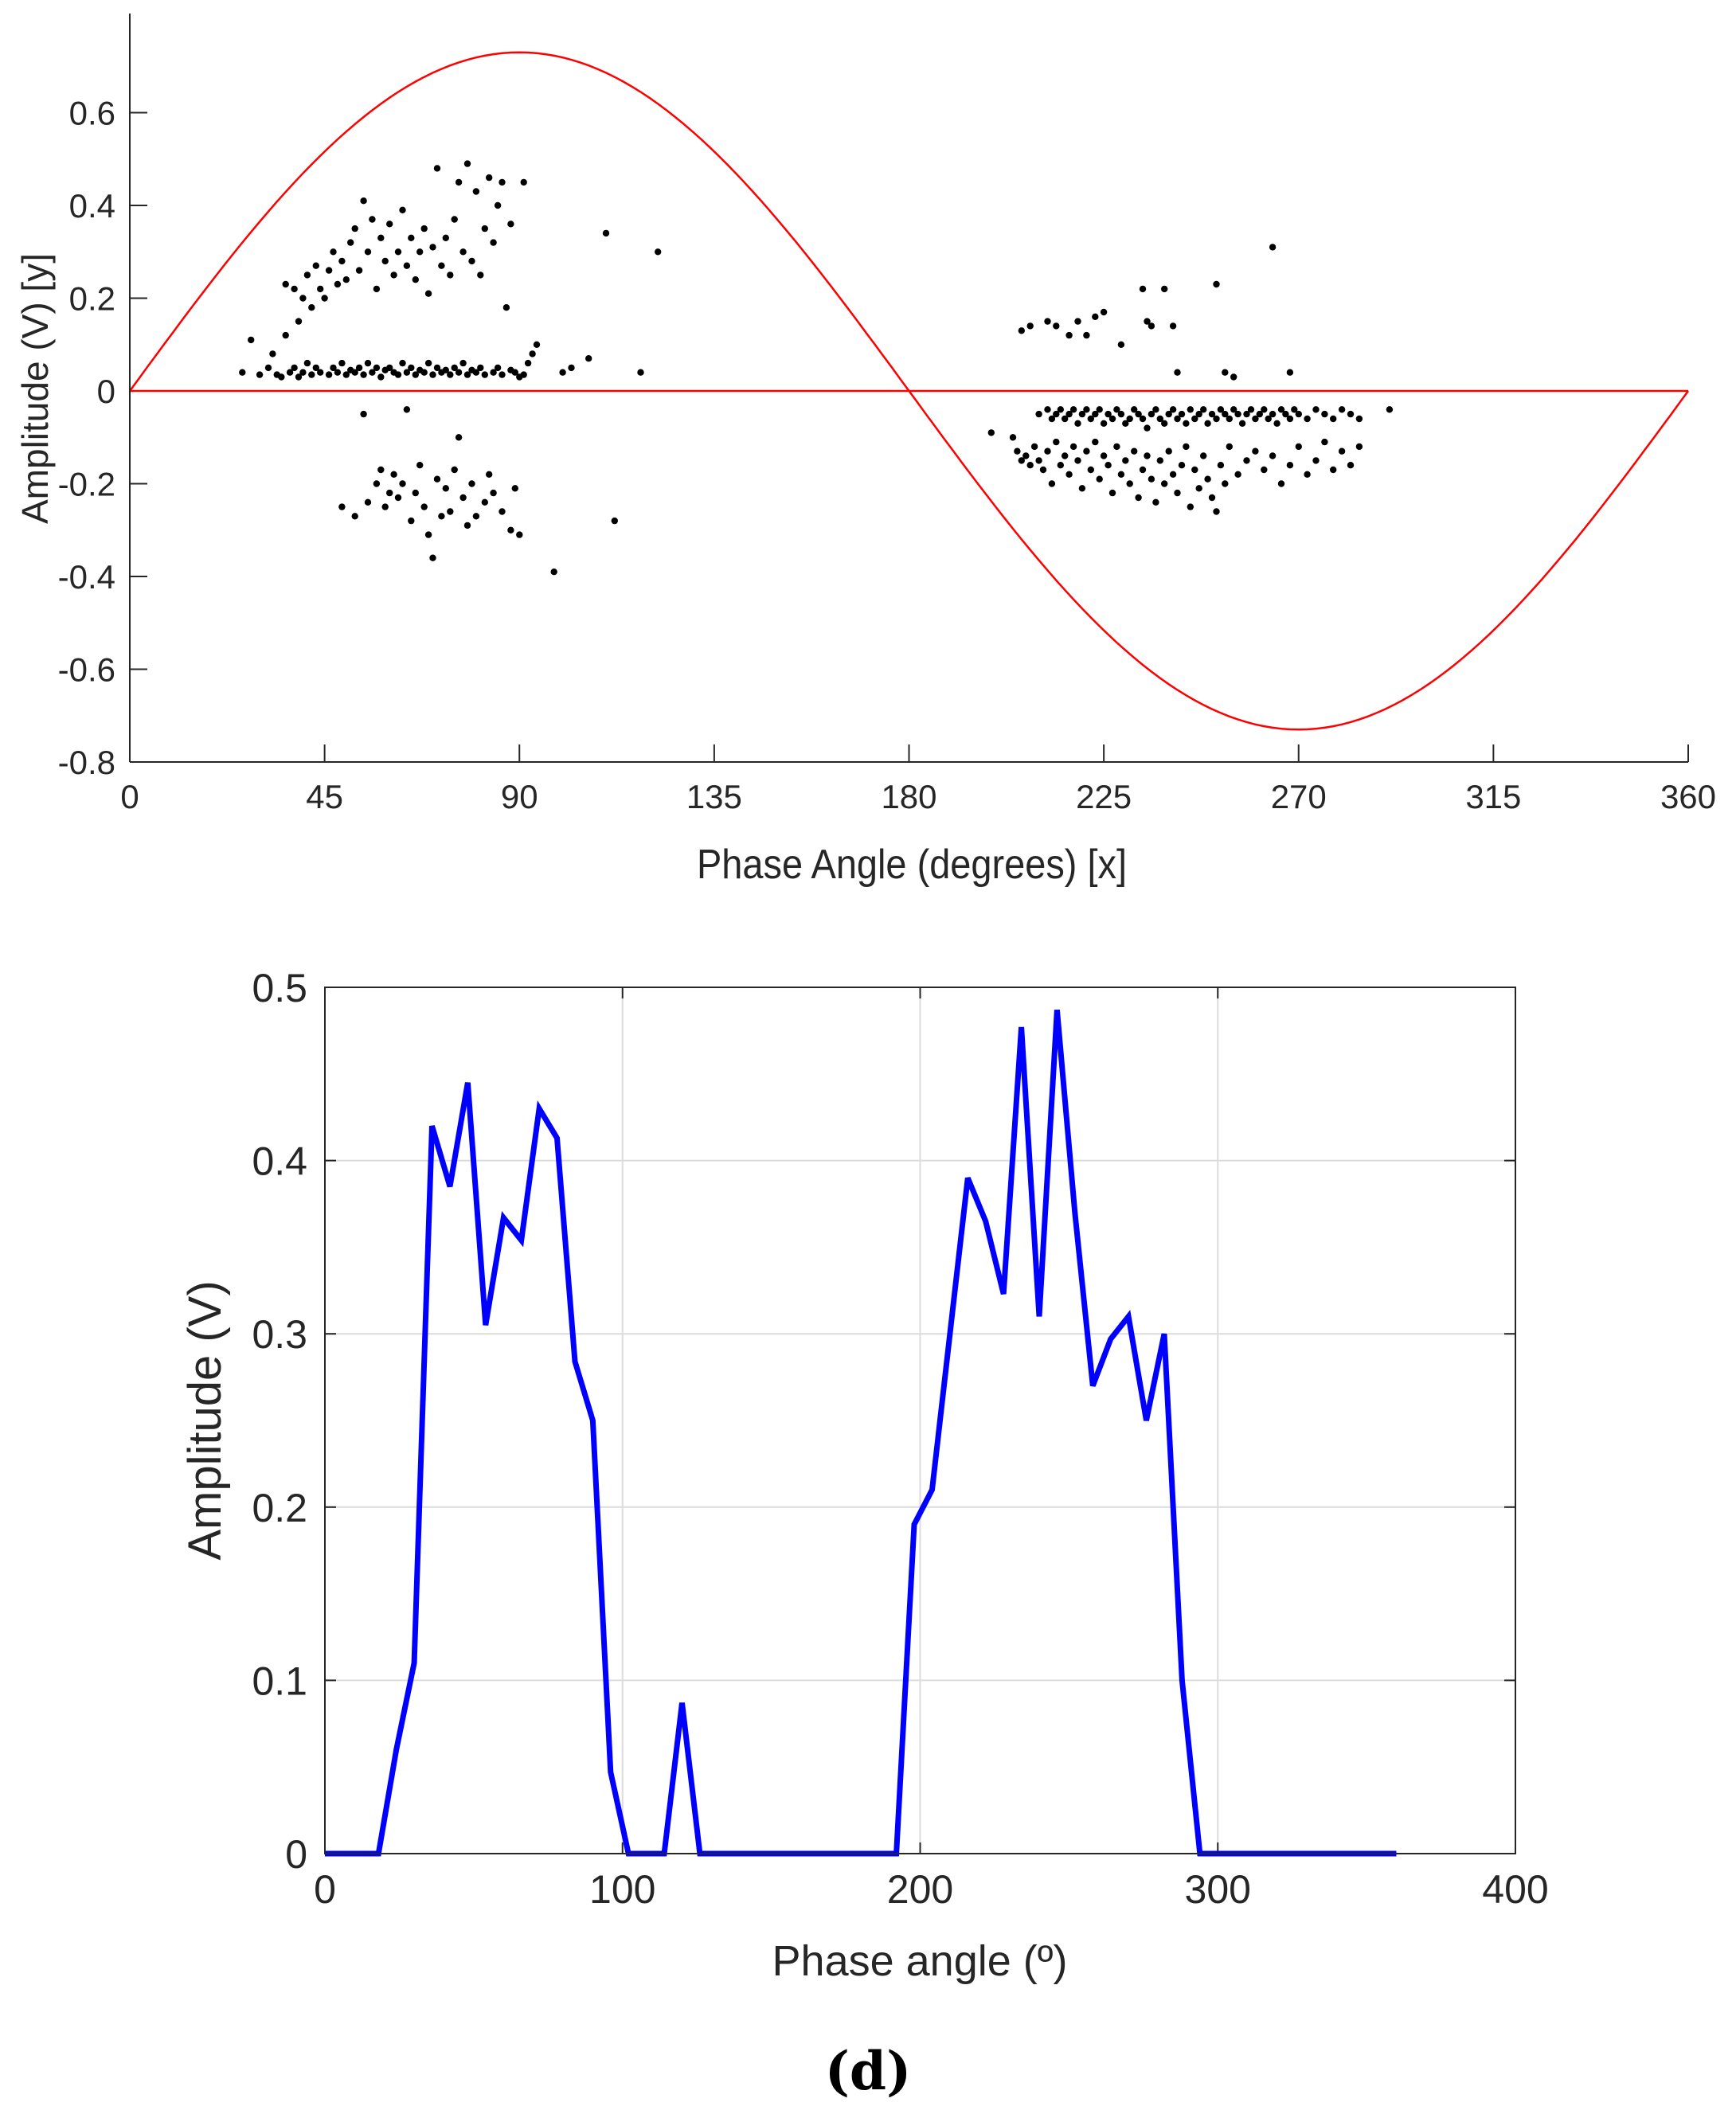  Describe the element at coordinates (1104, 796) in the screenshot. I see `scatter-x-tick-label: 225` at that location.